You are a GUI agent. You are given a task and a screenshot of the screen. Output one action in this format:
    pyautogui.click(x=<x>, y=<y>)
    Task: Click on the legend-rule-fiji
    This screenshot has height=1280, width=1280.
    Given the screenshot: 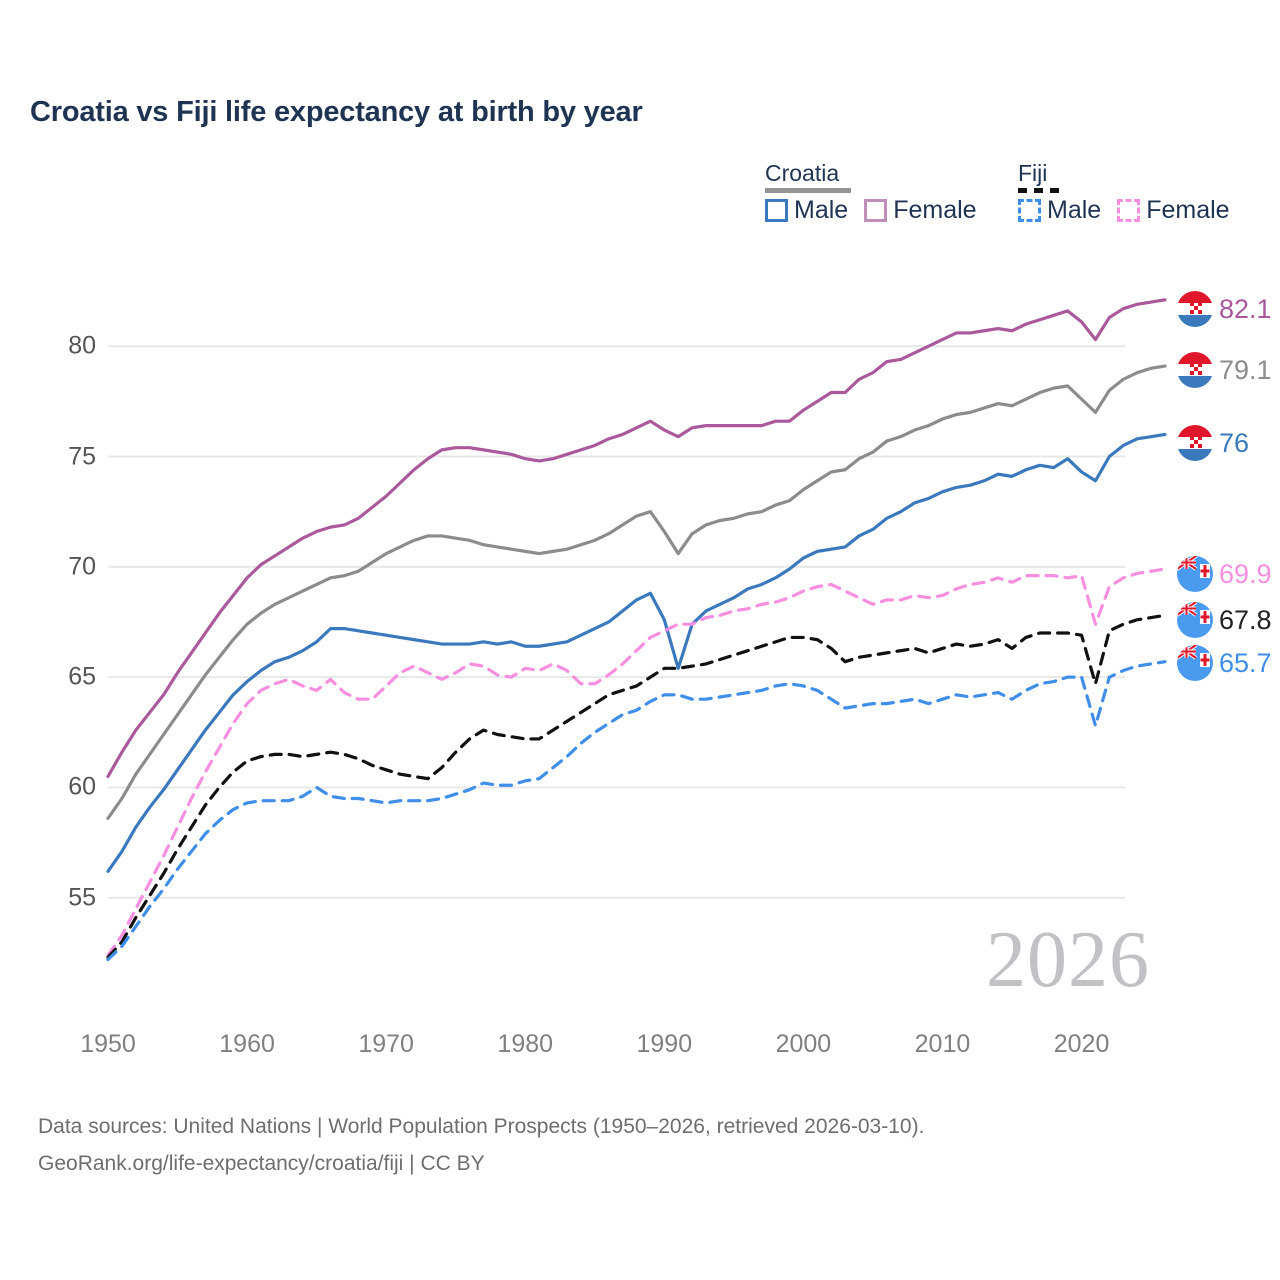 What is the action you would take?
    pyautogui.click(x=1040, y=190)
    